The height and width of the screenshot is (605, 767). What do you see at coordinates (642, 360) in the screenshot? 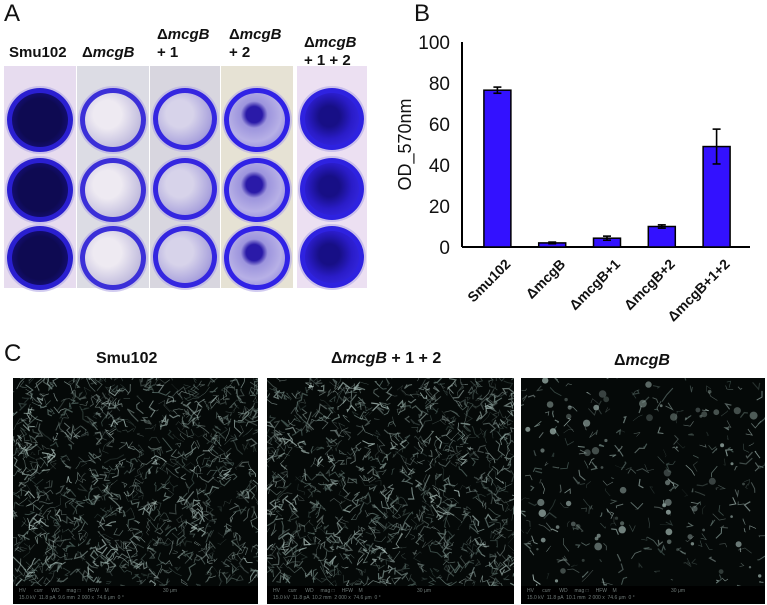
I see `panel-c-label-mcgb: ΔmcgB` at bounding box center [642, 360].